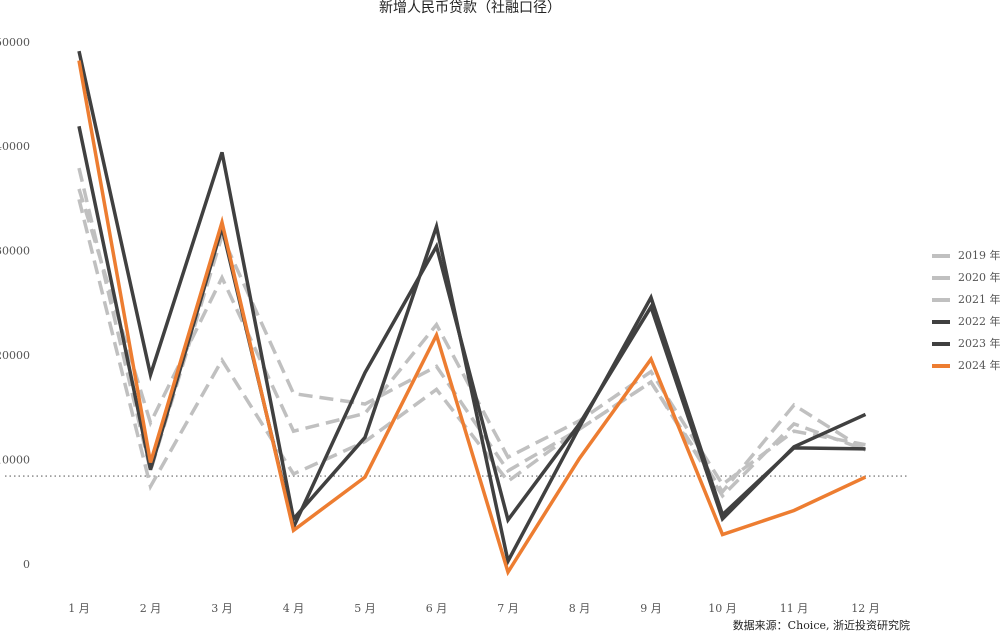 The height and width of the screenshot is (635, 1000). Describe the element at coordinates (794, 608) in the screenshot. I see `x-tick-label: 11 月` at that location.